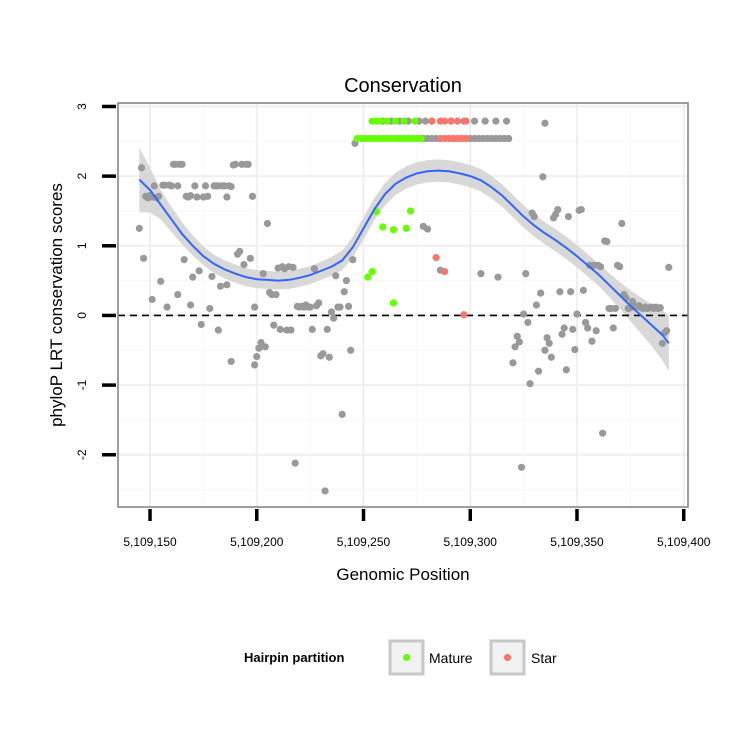 Image resolution: width=750 pixels, height=750 pixels. Describe the element at coordinates (82, 384) in the screenshot. I see `y-tick-label-1: -1` at that location.